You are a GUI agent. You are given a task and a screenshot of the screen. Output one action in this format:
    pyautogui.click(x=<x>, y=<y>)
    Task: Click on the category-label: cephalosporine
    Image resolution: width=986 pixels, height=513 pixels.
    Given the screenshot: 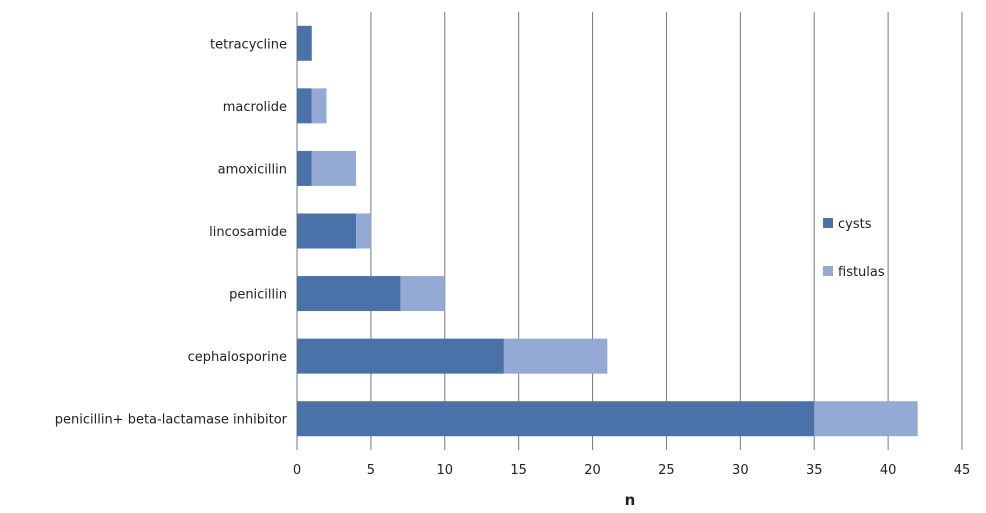 What is the action you would take?
    pyautogui.click(x=237, y=357)
    